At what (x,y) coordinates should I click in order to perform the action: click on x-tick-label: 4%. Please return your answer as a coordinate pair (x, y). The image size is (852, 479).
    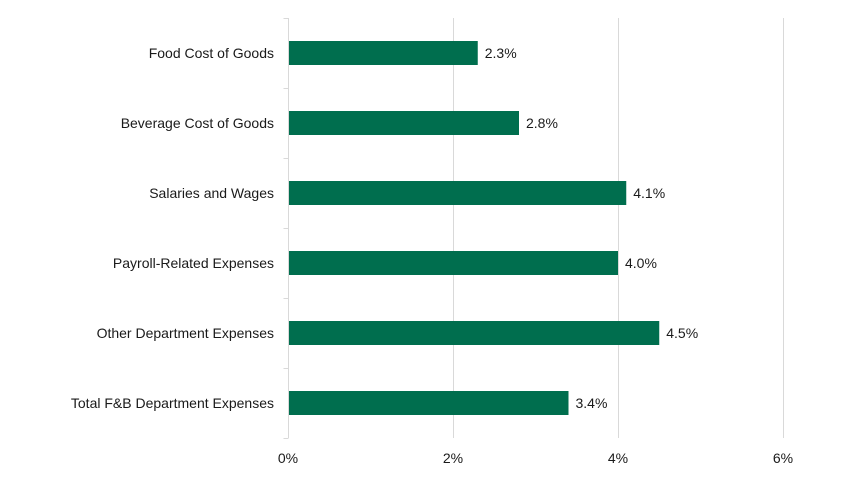
    Looking at the image, I should click on (618, 458).